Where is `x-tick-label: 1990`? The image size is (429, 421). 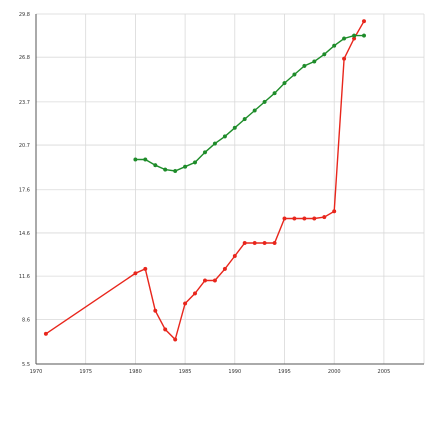 x-tick-label: 1990 is located at coordinates (234, 372).